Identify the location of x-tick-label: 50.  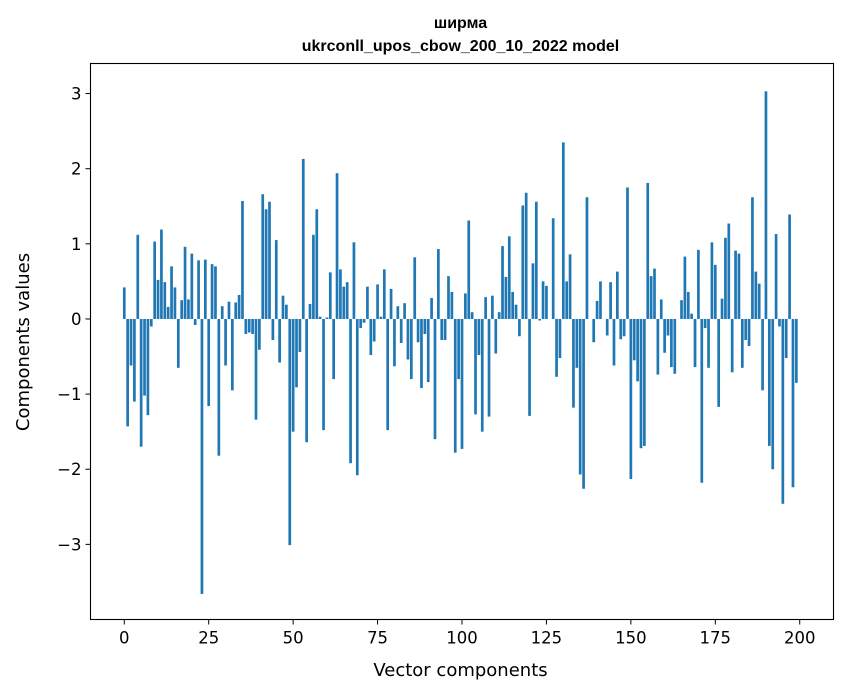
(293, 638).